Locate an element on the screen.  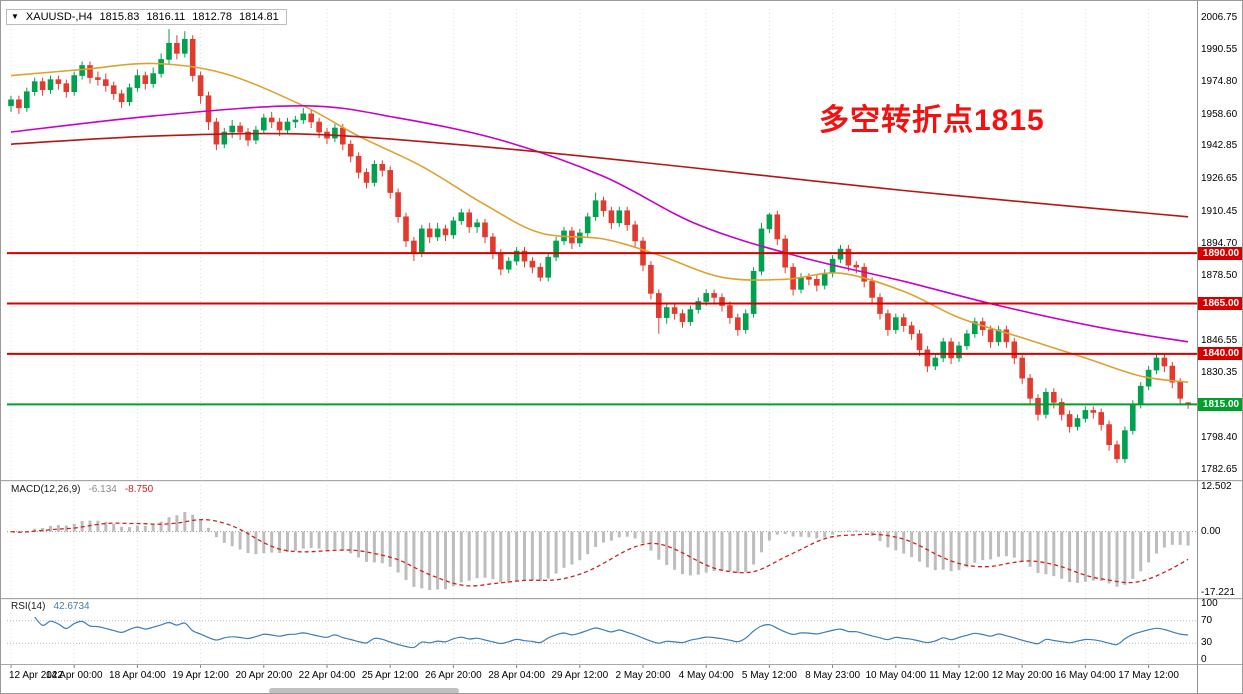
rsi-line is located at coordinates (611, 632).